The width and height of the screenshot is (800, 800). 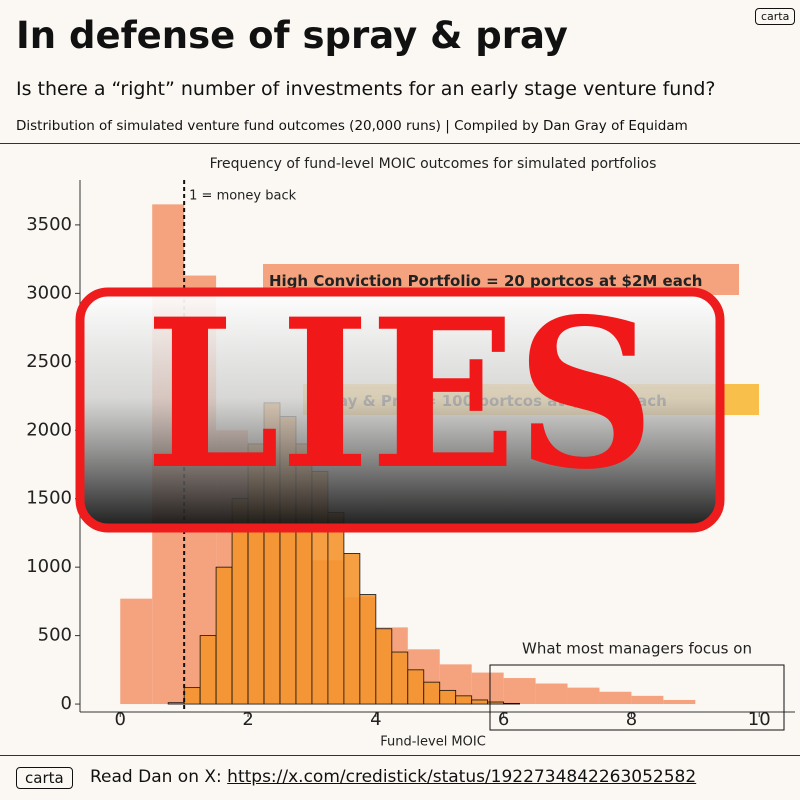 I want to click on y-tick-label: 2000, so click(x=49, y=429).